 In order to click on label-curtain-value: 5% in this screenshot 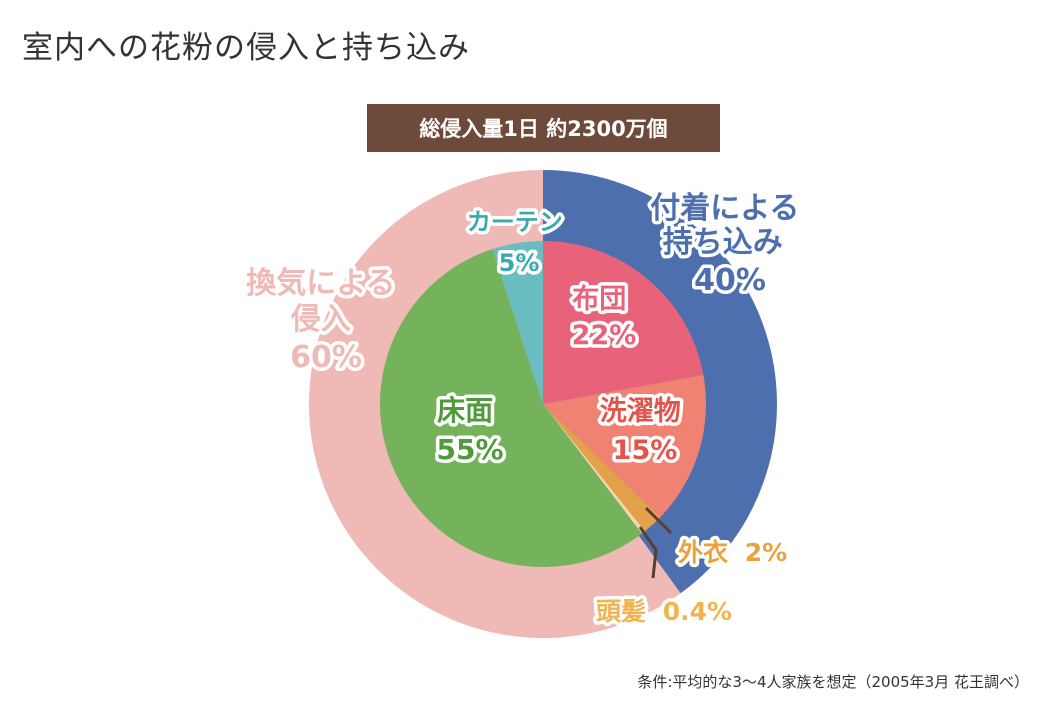, I will do `click(519, 263)`.